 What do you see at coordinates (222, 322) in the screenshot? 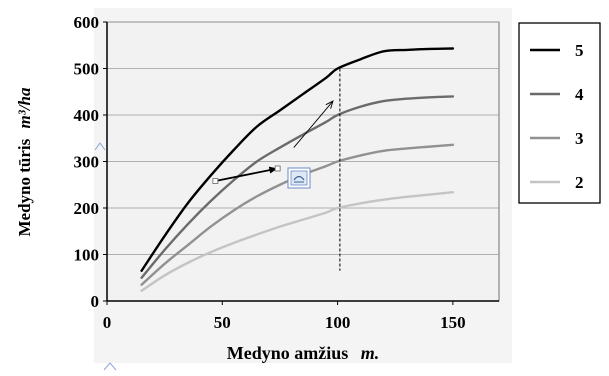
I see `x-tick-label: 50` at bounding box center [222, 322].